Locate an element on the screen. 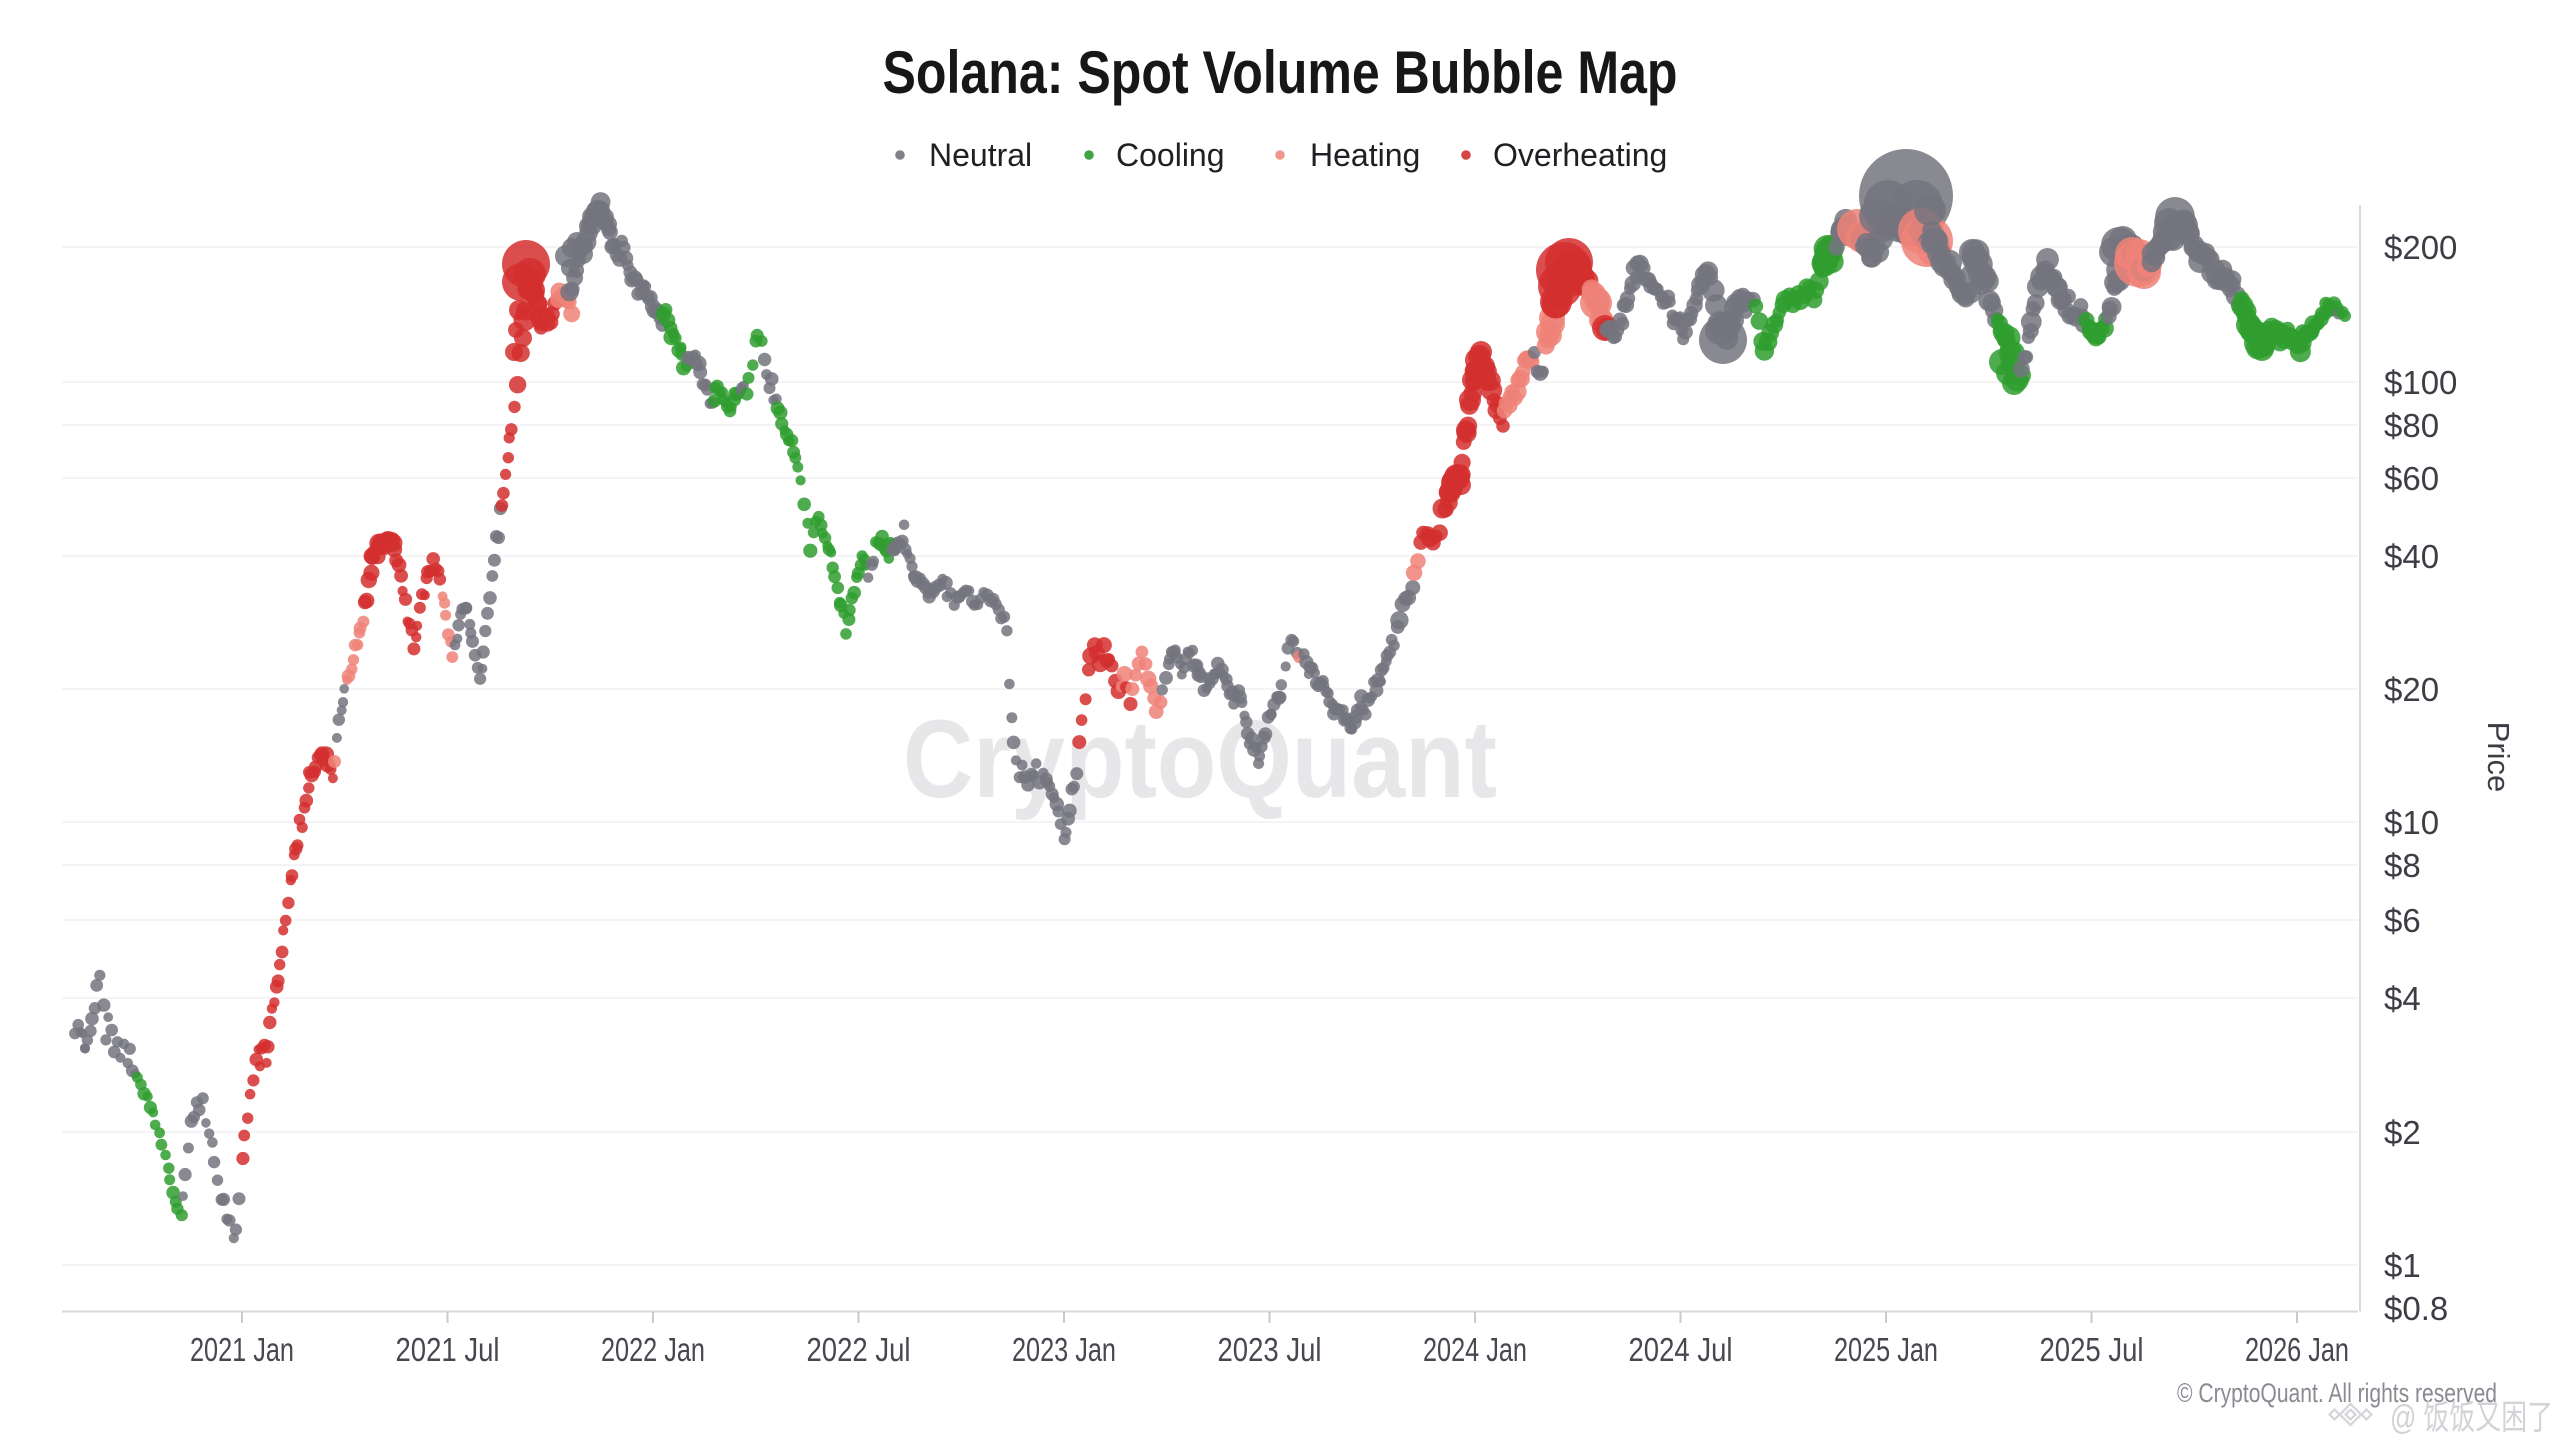  svg-text: $10 is located at coordinates (2411, 822).